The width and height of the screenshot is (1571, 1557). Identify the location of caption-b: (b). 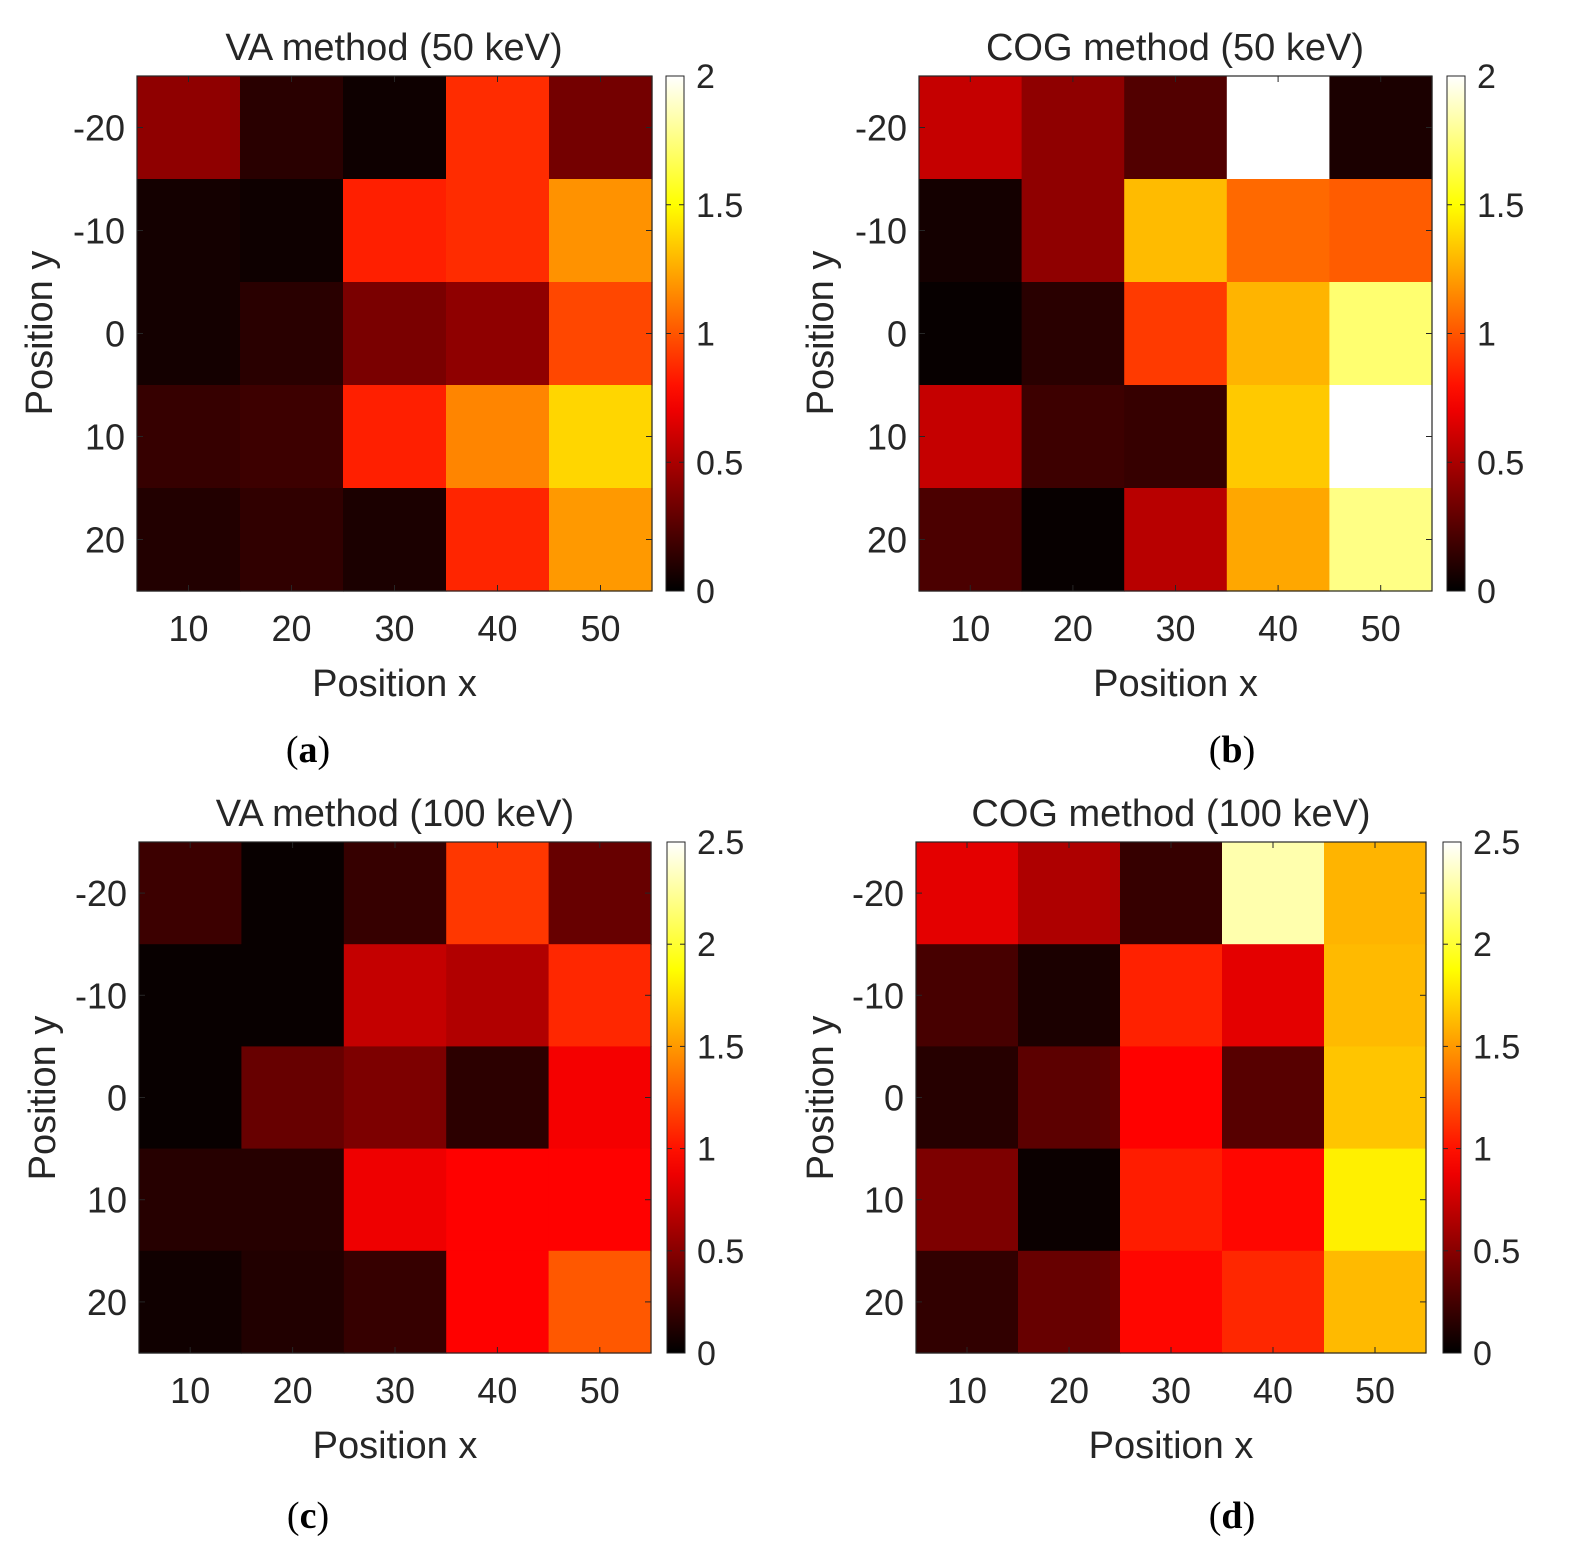
(1232, 750).